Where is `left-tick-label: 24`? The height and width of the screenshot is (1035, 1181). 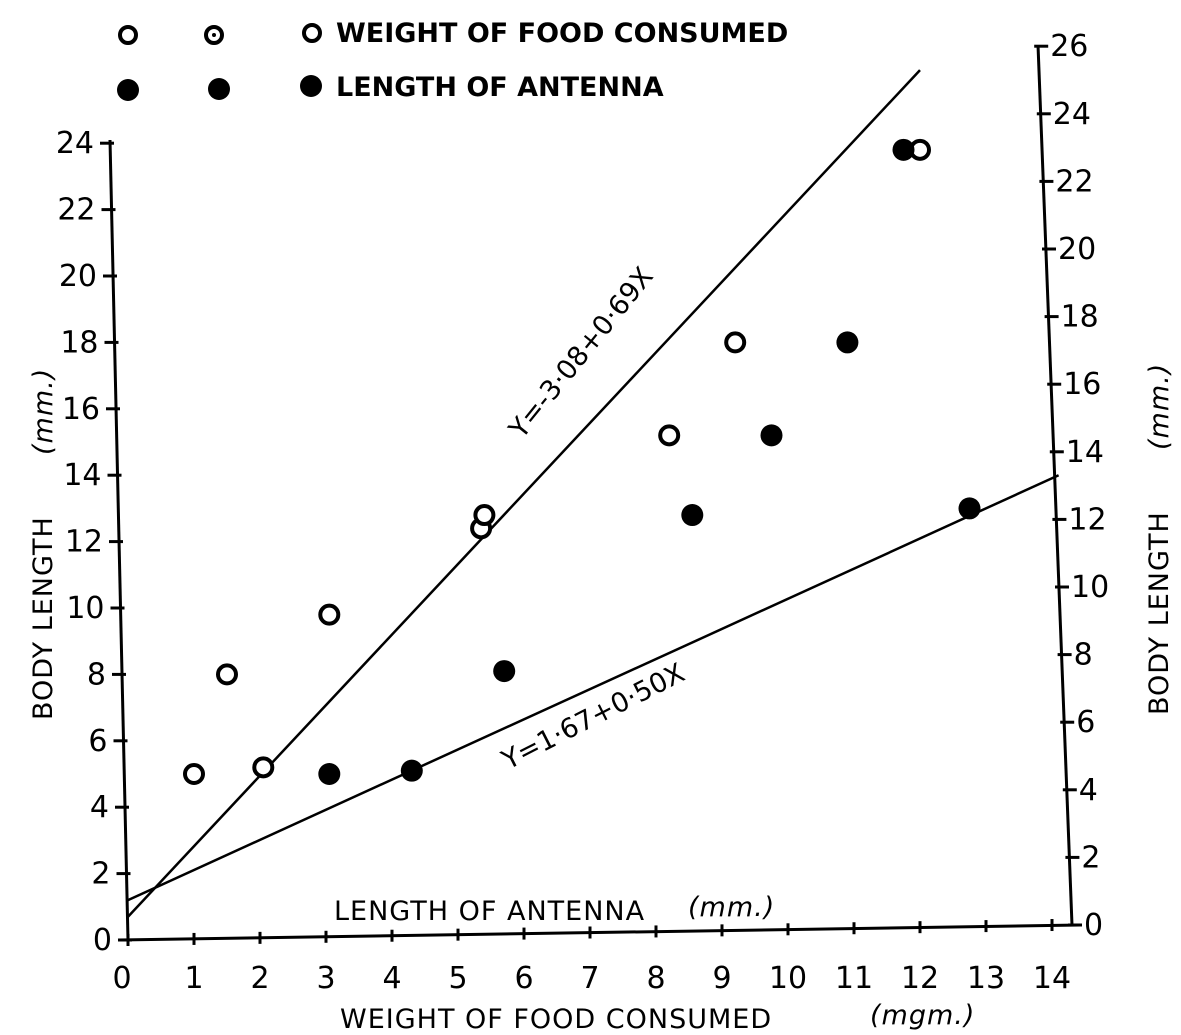 left-tick-label: 24 is located at coordinates (75, 143).